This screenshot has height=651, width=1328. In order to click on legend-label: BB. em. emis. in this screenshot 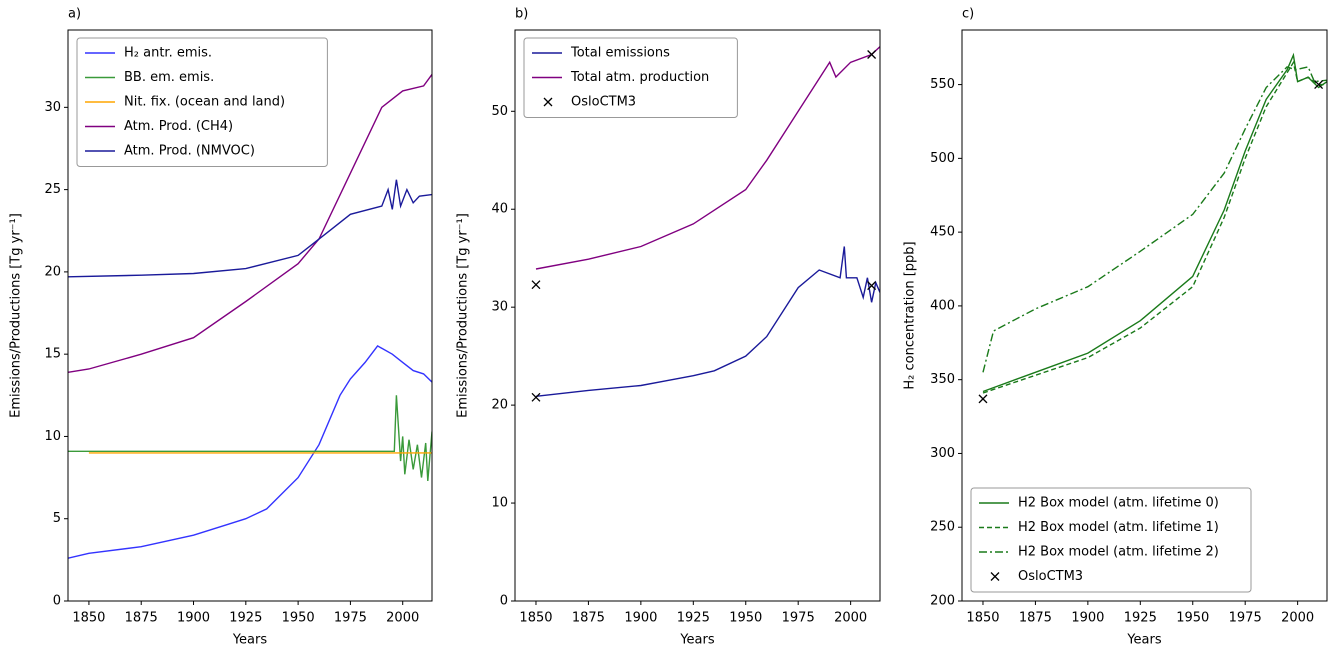, I will do `click(169, 77)`.